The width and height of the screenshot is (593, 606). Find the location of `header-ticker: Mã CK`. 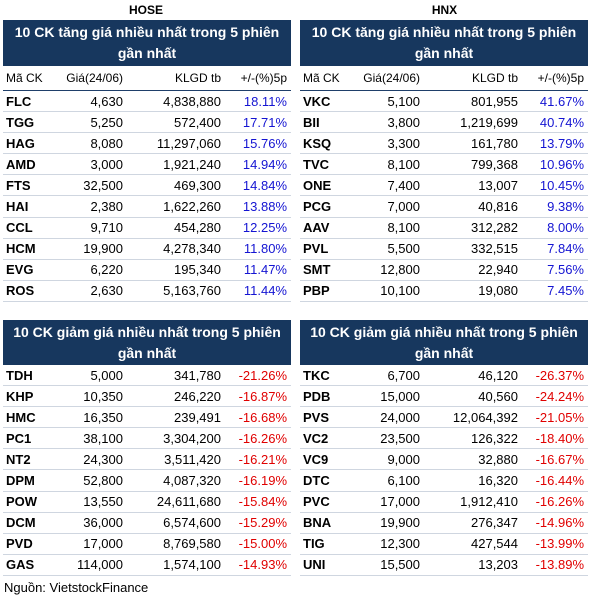

header-ticker: Mã CK is located at coordinates (24, 78).